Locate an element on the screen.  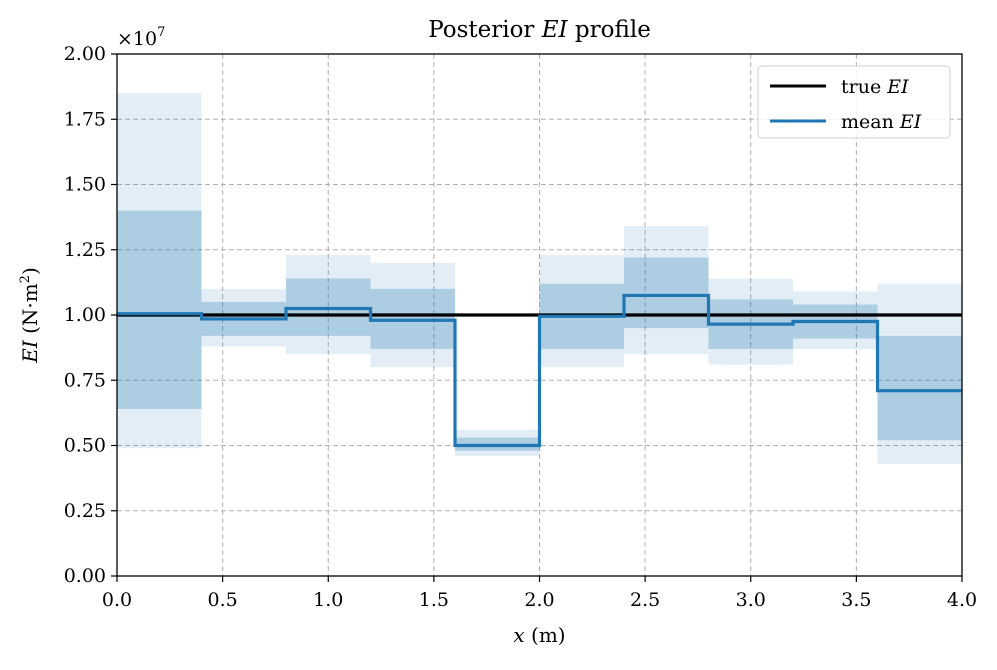
y-tick-label: 1.50 is located at coordinates (85, 185).